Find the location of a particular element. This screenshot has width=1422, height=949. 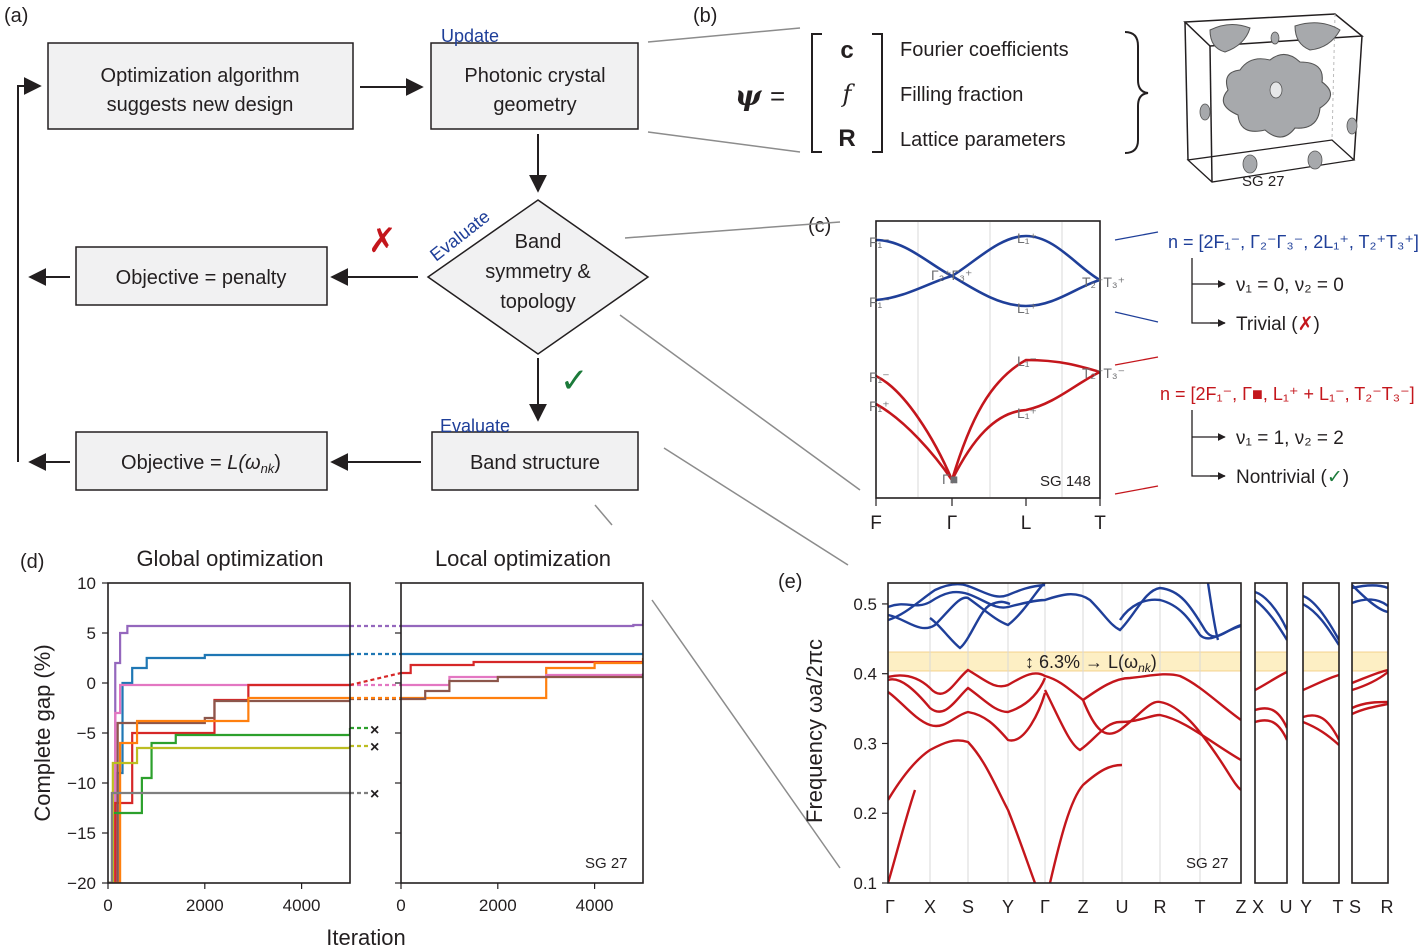

band-symmetry-diamond is located at coordinates (538, 277).